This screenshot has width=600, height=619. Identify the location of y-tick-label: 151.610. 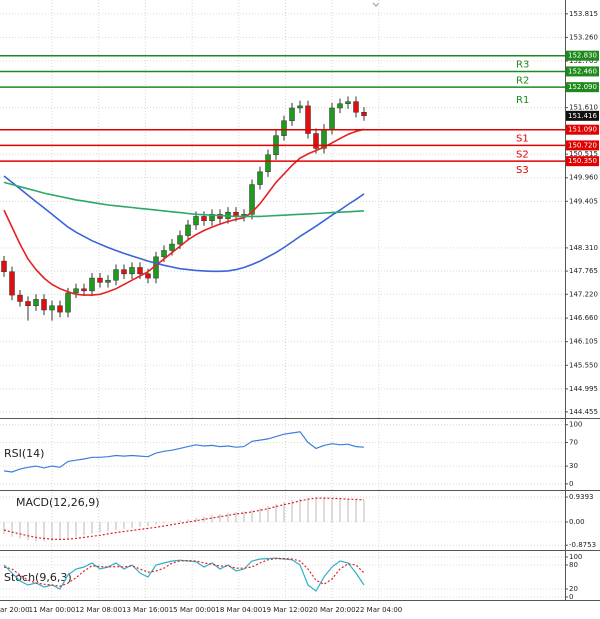
(583, 108).